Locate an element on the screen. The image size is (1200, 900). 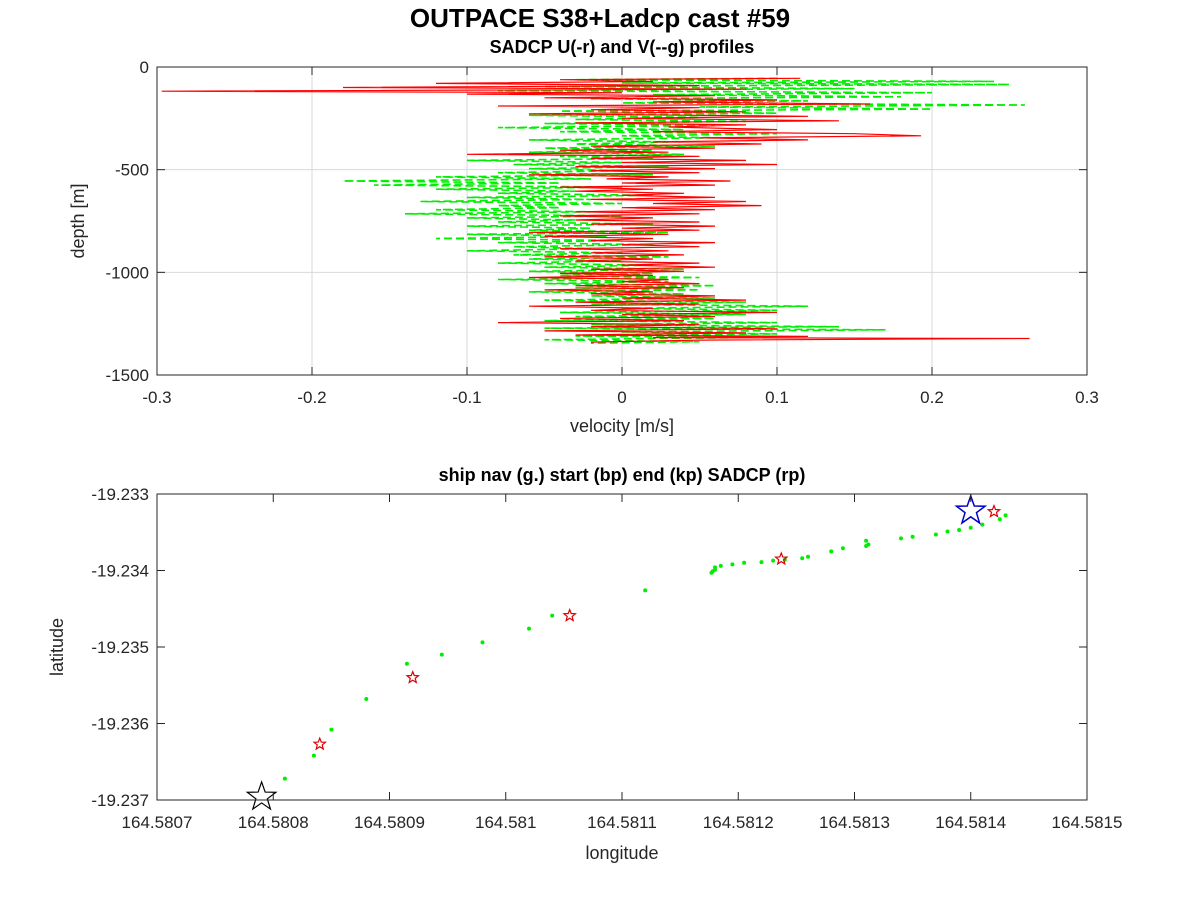
profile-chart-title: SADCP U(-r) and V(--g) profiles is located at coordinates (622, 47).